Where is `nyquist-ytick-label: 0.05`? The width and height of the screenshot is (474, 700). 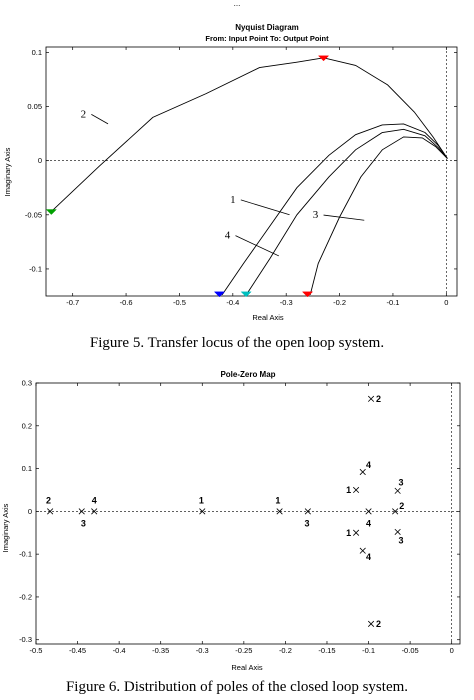
nyquist-ytick-label: 0.05 is located at coordinates (34, 106).